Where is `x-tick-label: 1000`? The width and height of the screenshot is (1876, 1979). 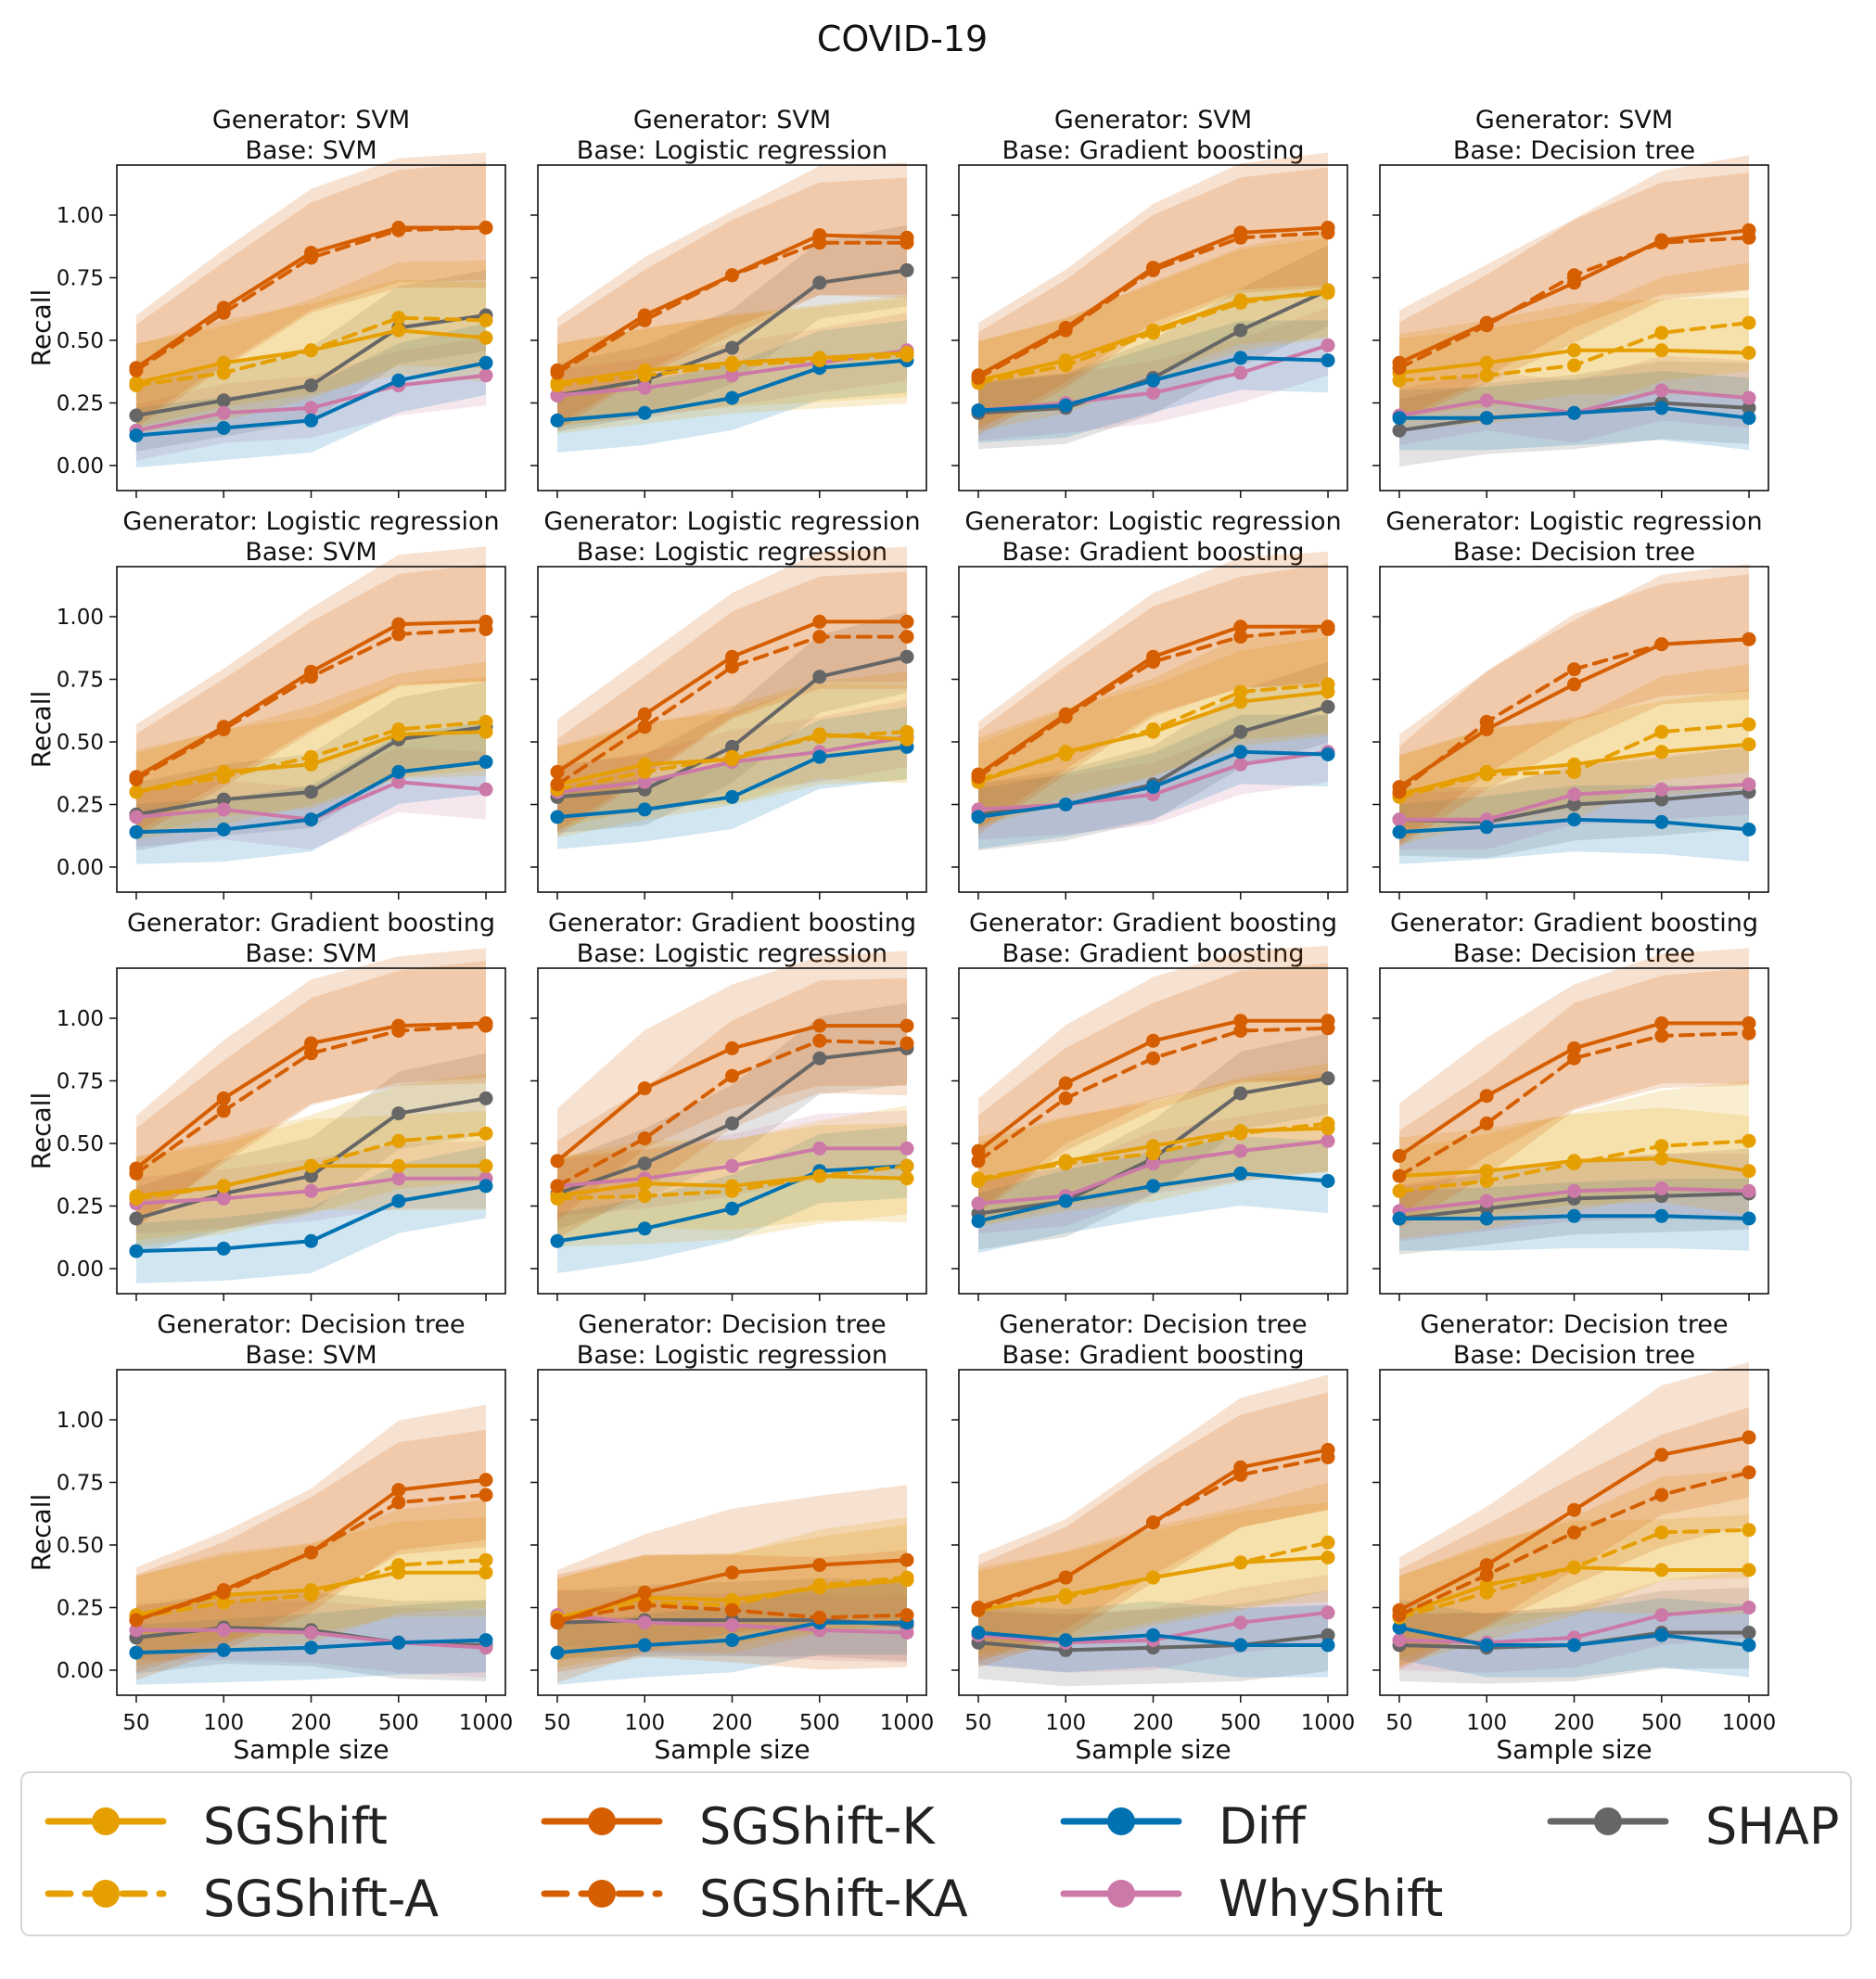
x-tick-label: 1000 is located at coordinates (908, 1723).